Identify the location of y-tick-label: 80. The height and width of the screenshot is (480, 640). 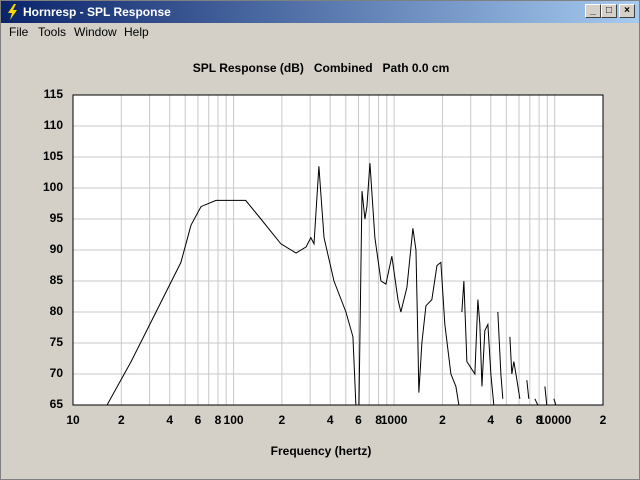
(57, 311).